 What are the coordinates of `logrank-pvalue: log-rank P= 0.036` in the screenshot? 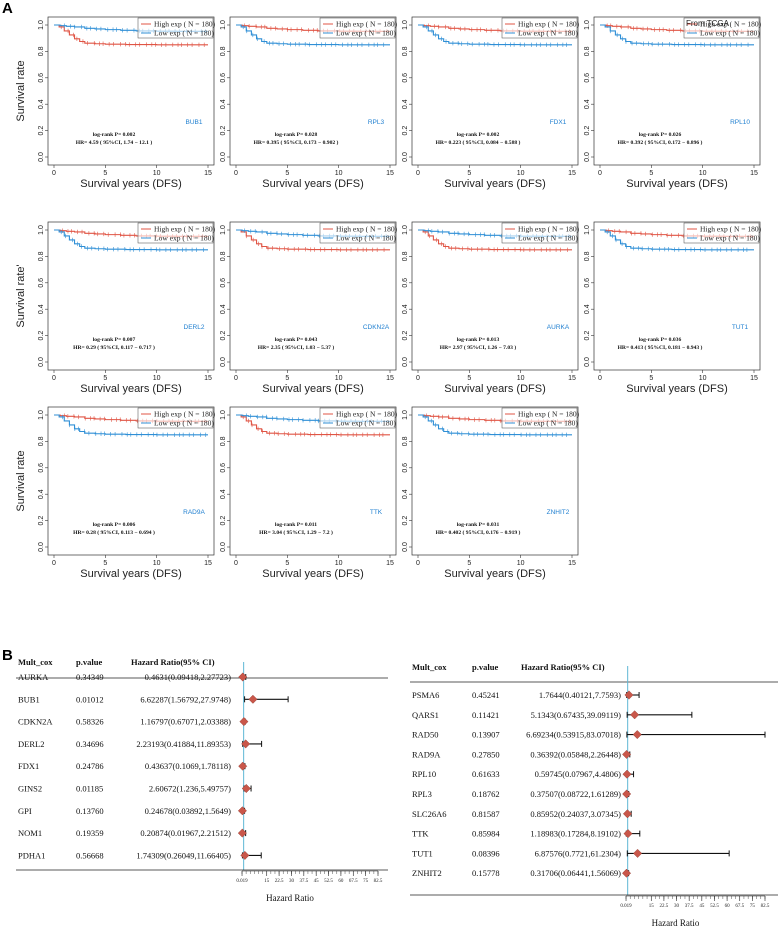 It's located at (660, 340).